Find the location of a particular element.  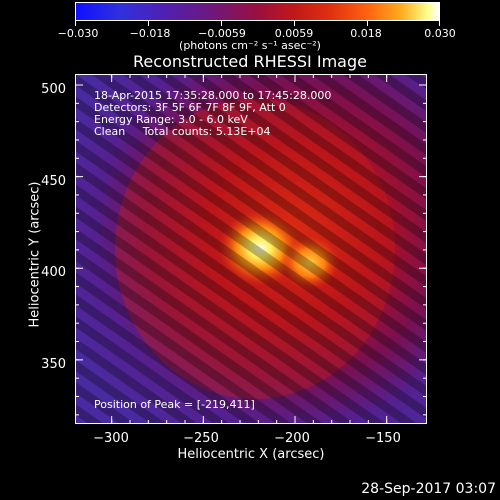

colorbar-units: (photons cm⁻² s⁻¹ asec⁻²) is located at coordinates (250, 45).